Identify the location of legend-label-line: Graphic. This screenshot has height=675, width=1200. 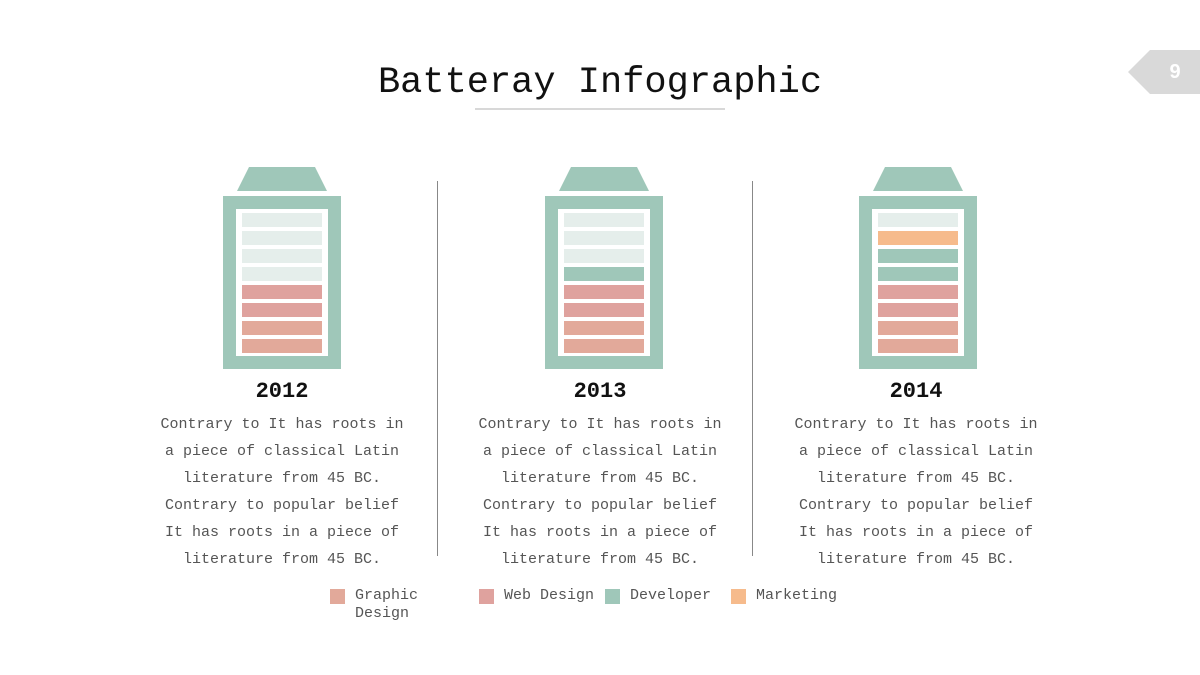
(387, 595).